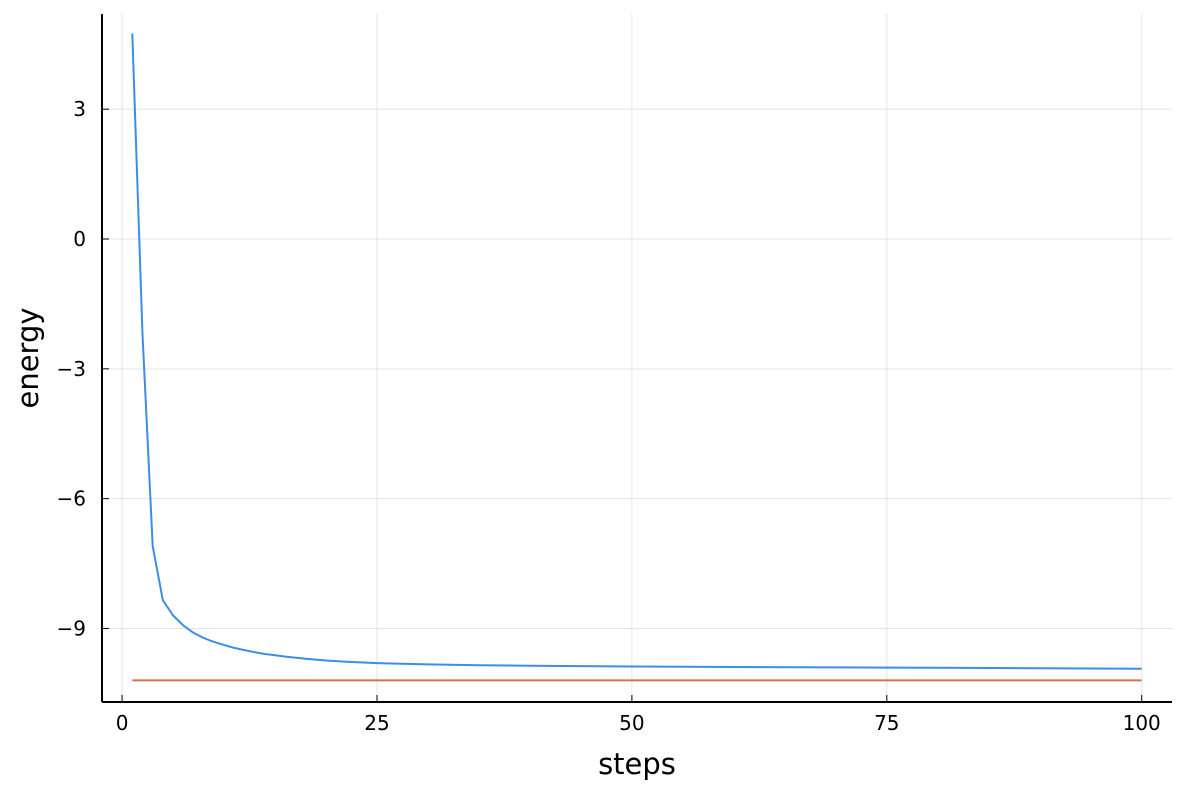  What do you see at coordinates (886, 723) in the screenshot?
I see `x-tick-label: 75` at bounding box center [886, 723].